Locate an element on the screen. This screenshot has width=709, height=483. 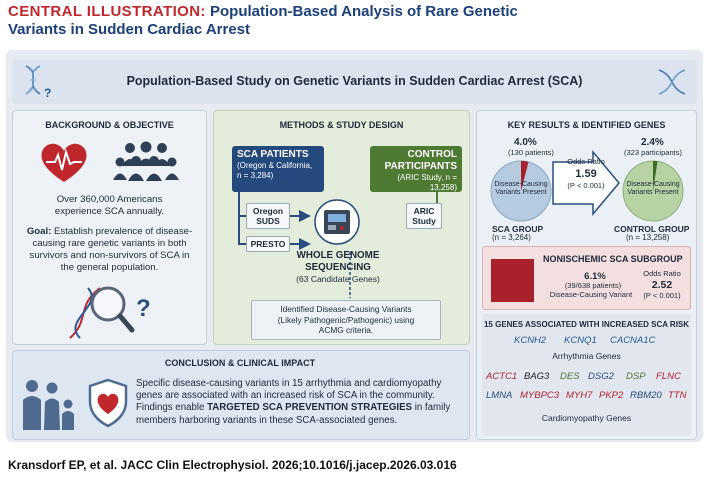
subgroup-marker is located at coordinates (512, 280).